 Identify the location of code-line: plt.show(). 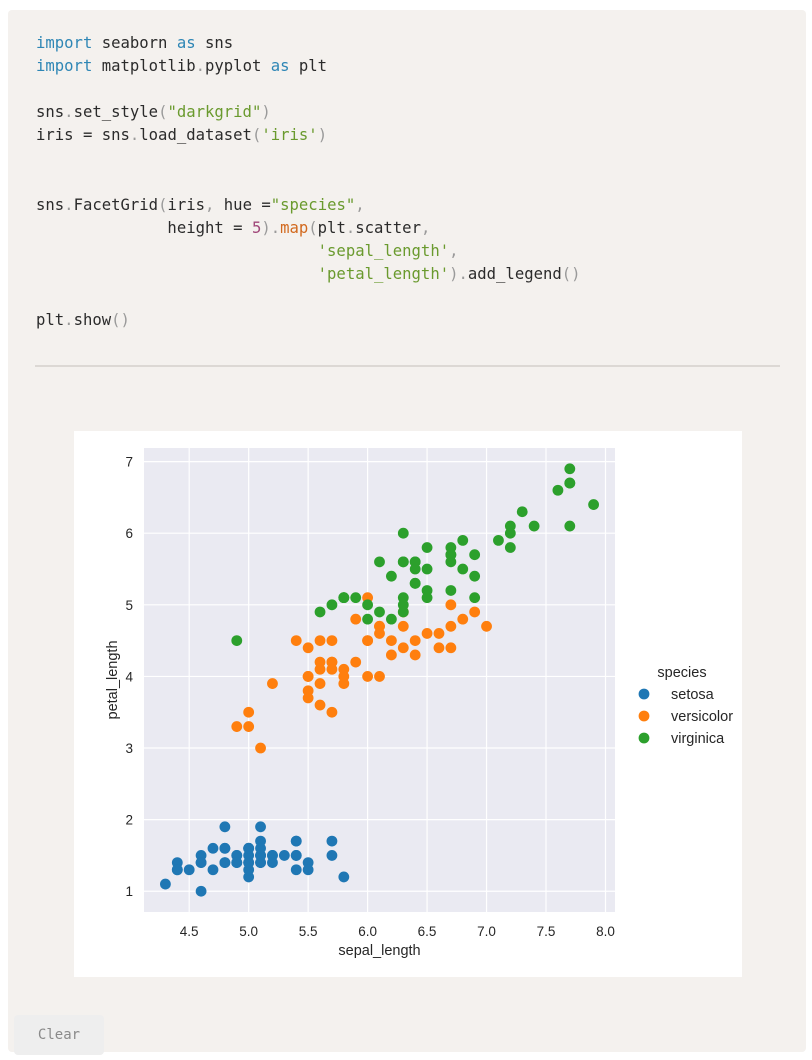
(83, 320).